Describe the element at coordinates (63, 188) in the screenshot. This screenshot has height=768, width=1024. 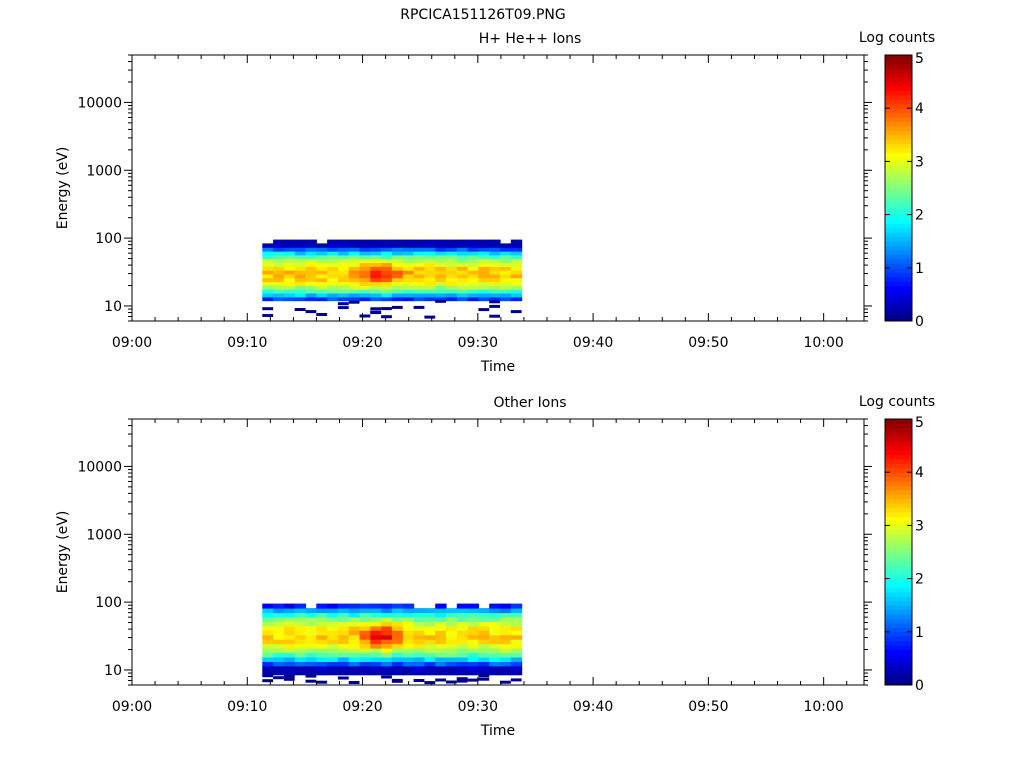
I see `y-axis-label: Energy (eV)` at that location.